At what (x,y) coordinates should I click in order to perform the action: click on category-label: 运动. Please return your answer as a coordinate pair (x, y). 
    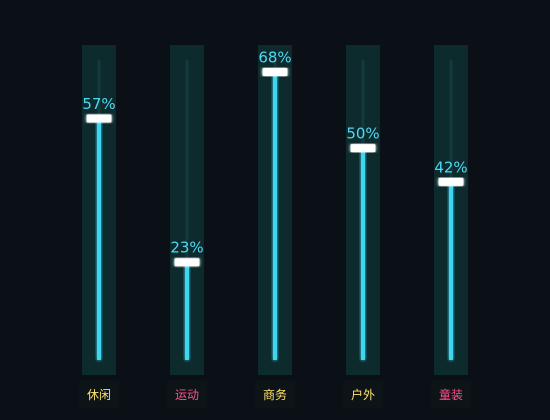
    Looking at the image, I should click on (187, 395).